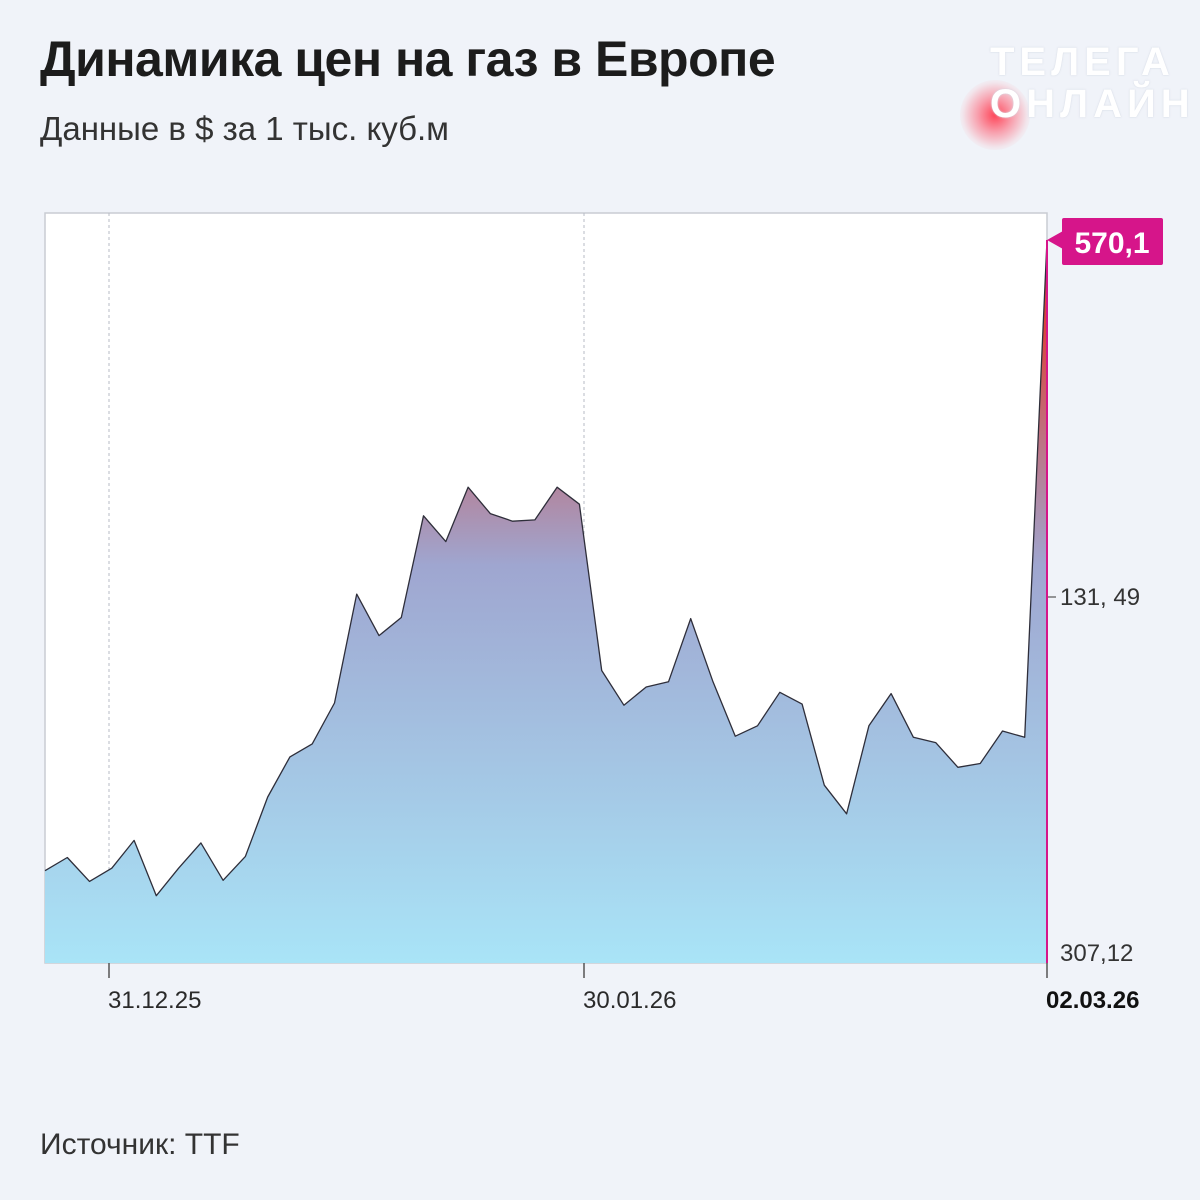 The height and width of the screenshot is (1200, 1200). I want to click on chart-subtitle: Данные в $ за 1 тыс. куб.м, so click(244, 128).